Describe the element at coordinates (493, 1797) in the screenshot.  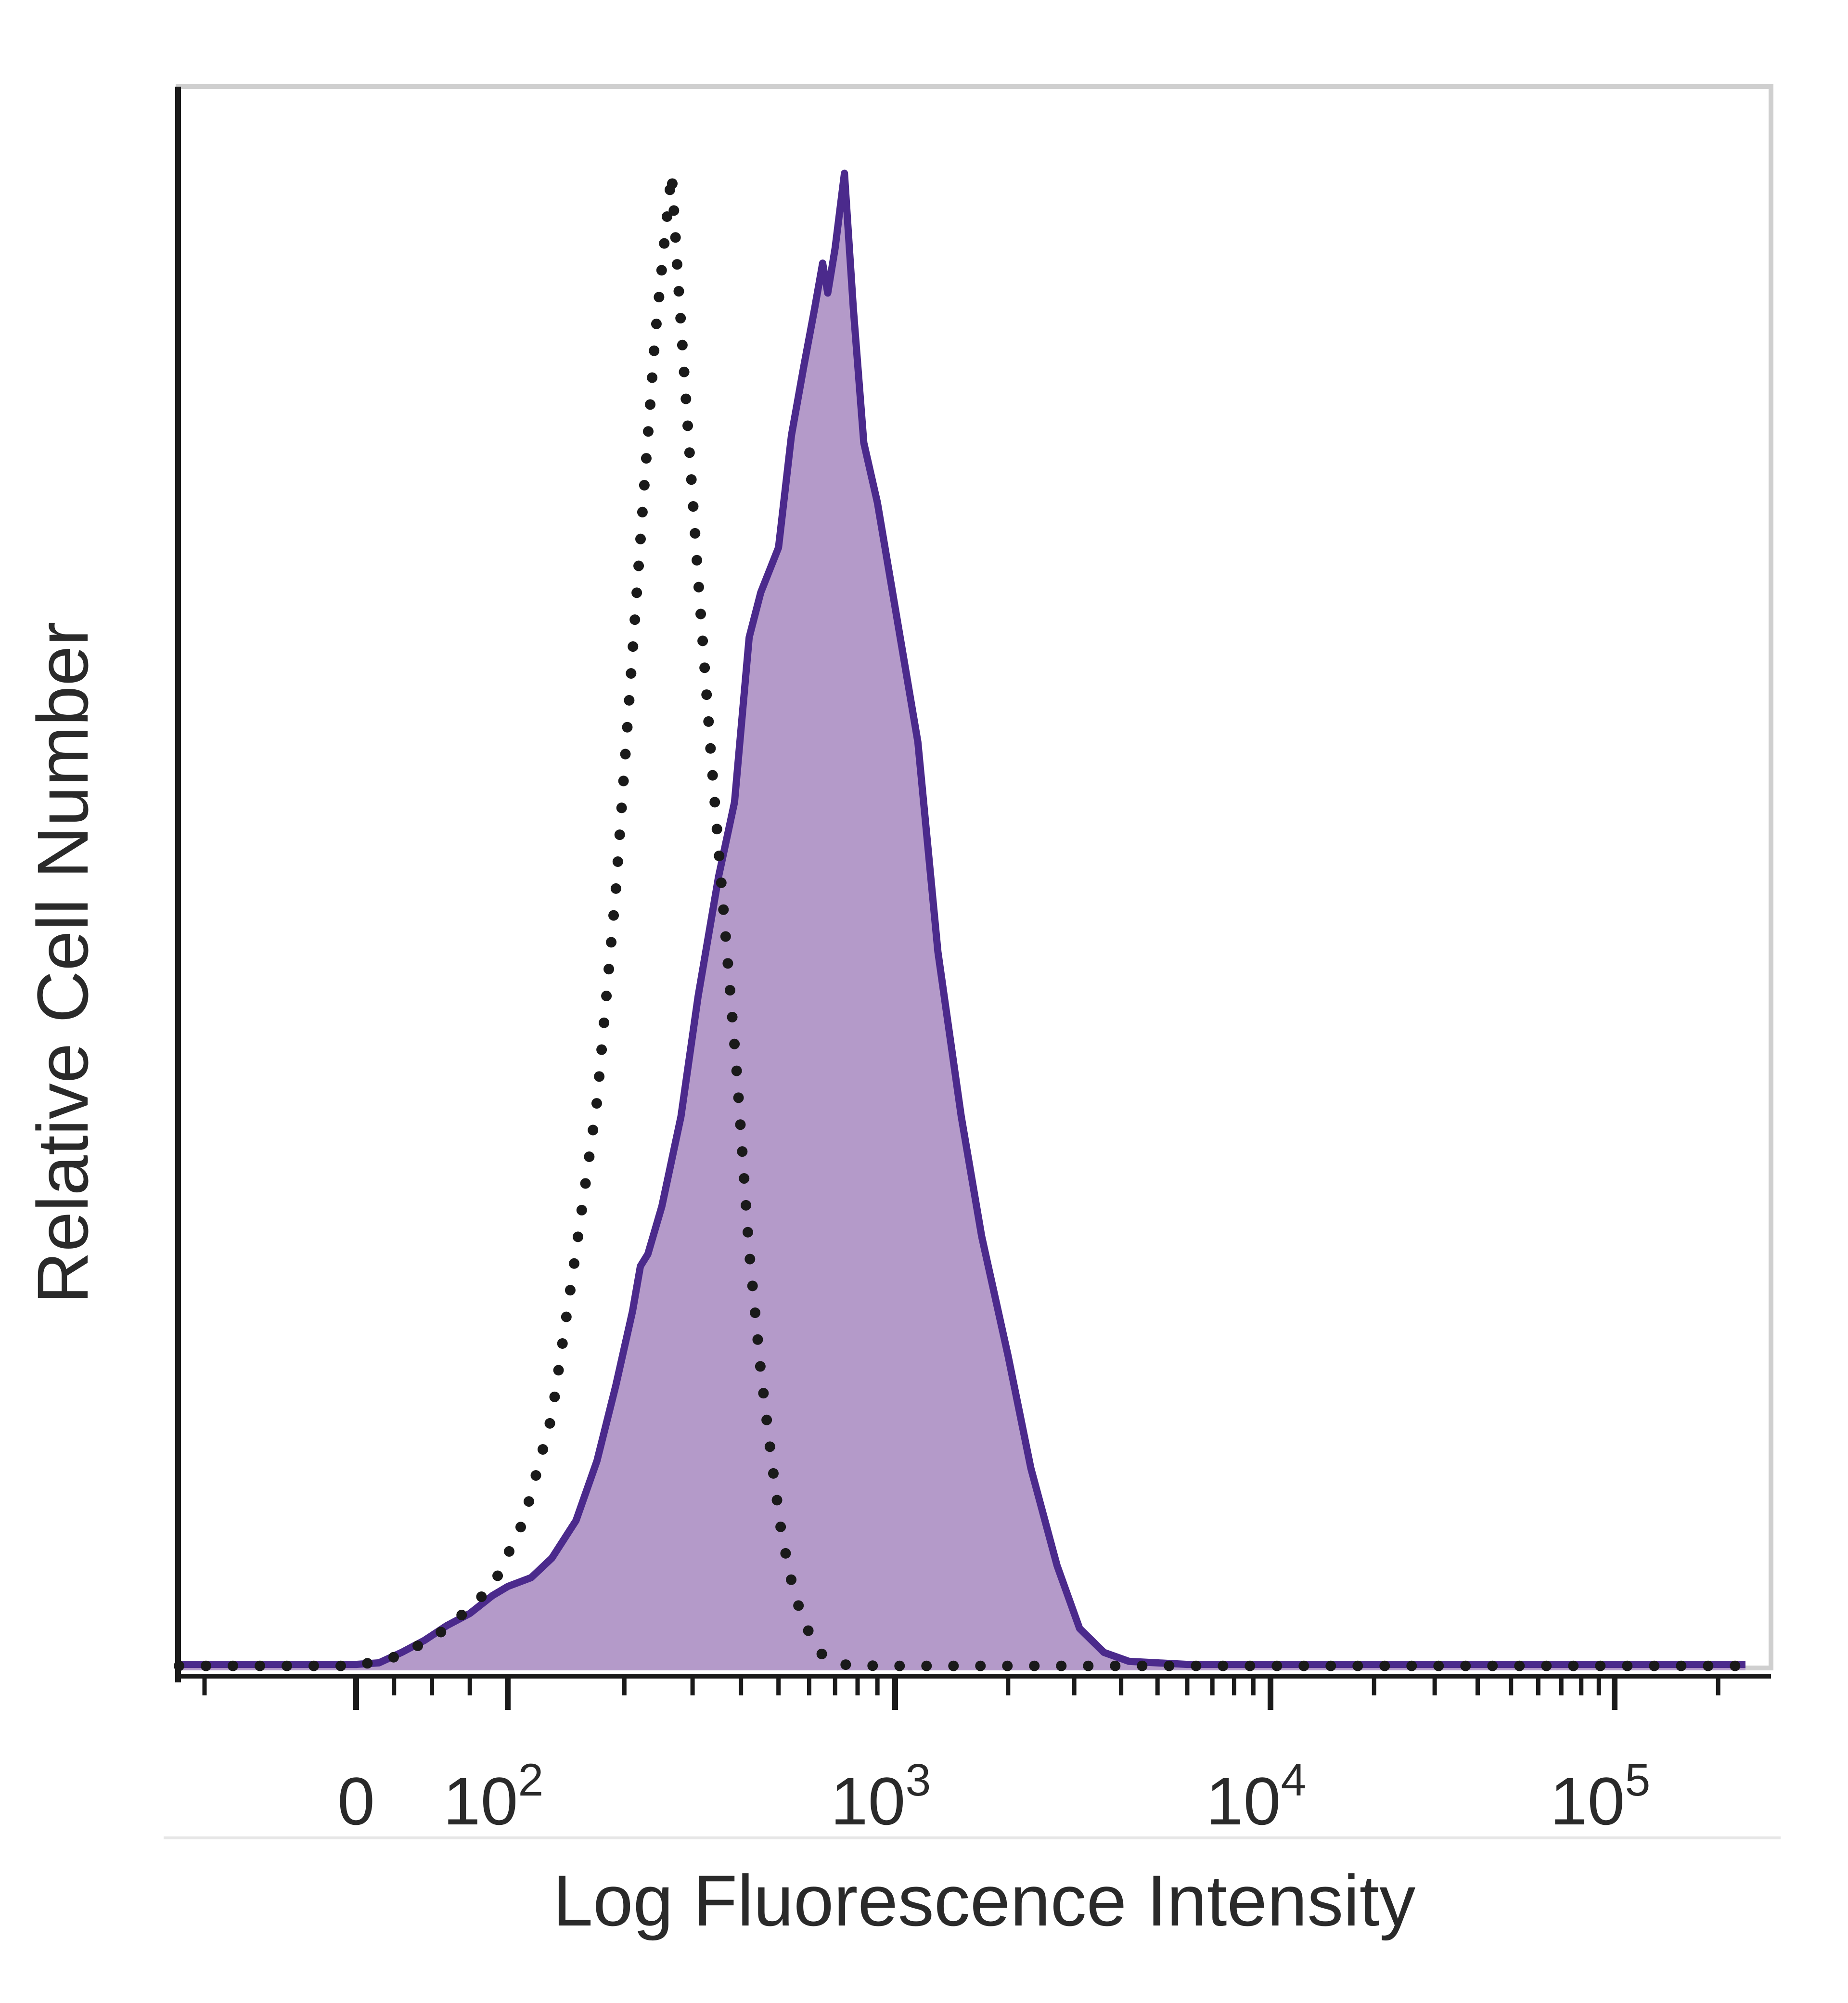
I see `x-tick-label: 10²` at that location.